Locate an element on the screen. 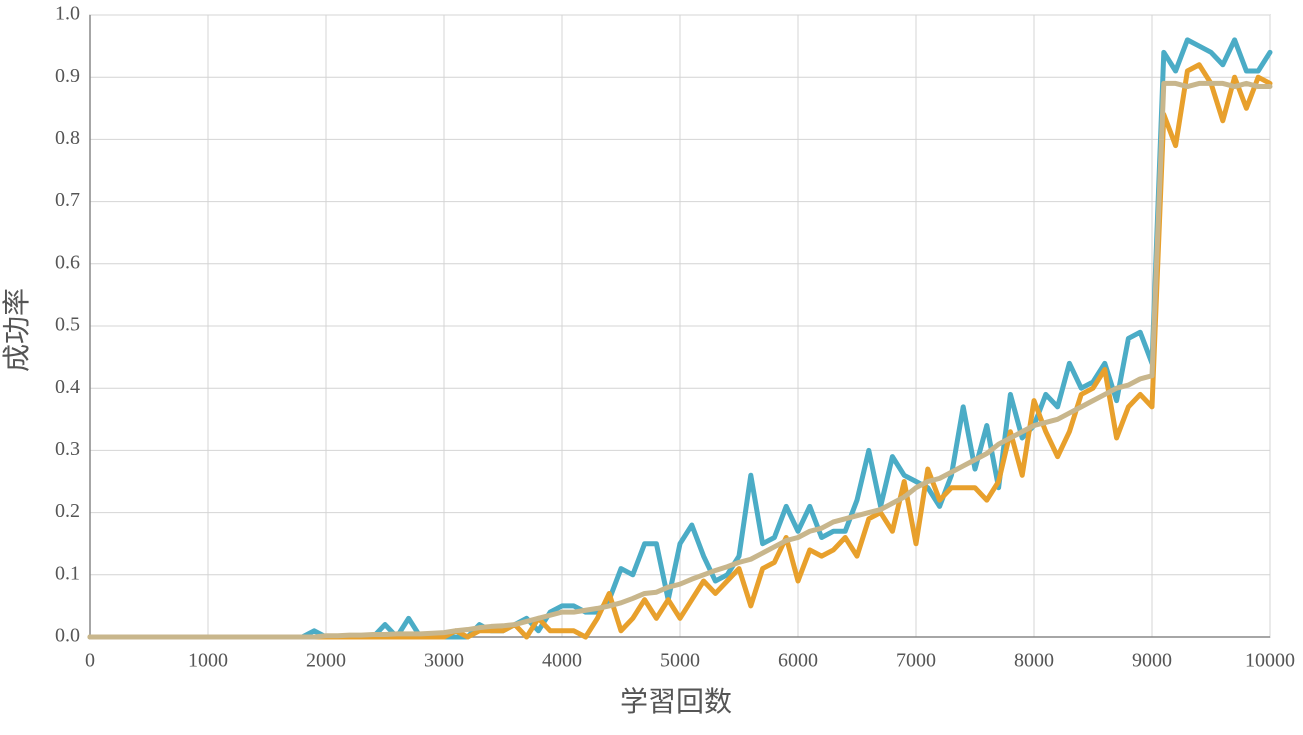  x-tick-label: 7000 is located at coordinates (916, 661).